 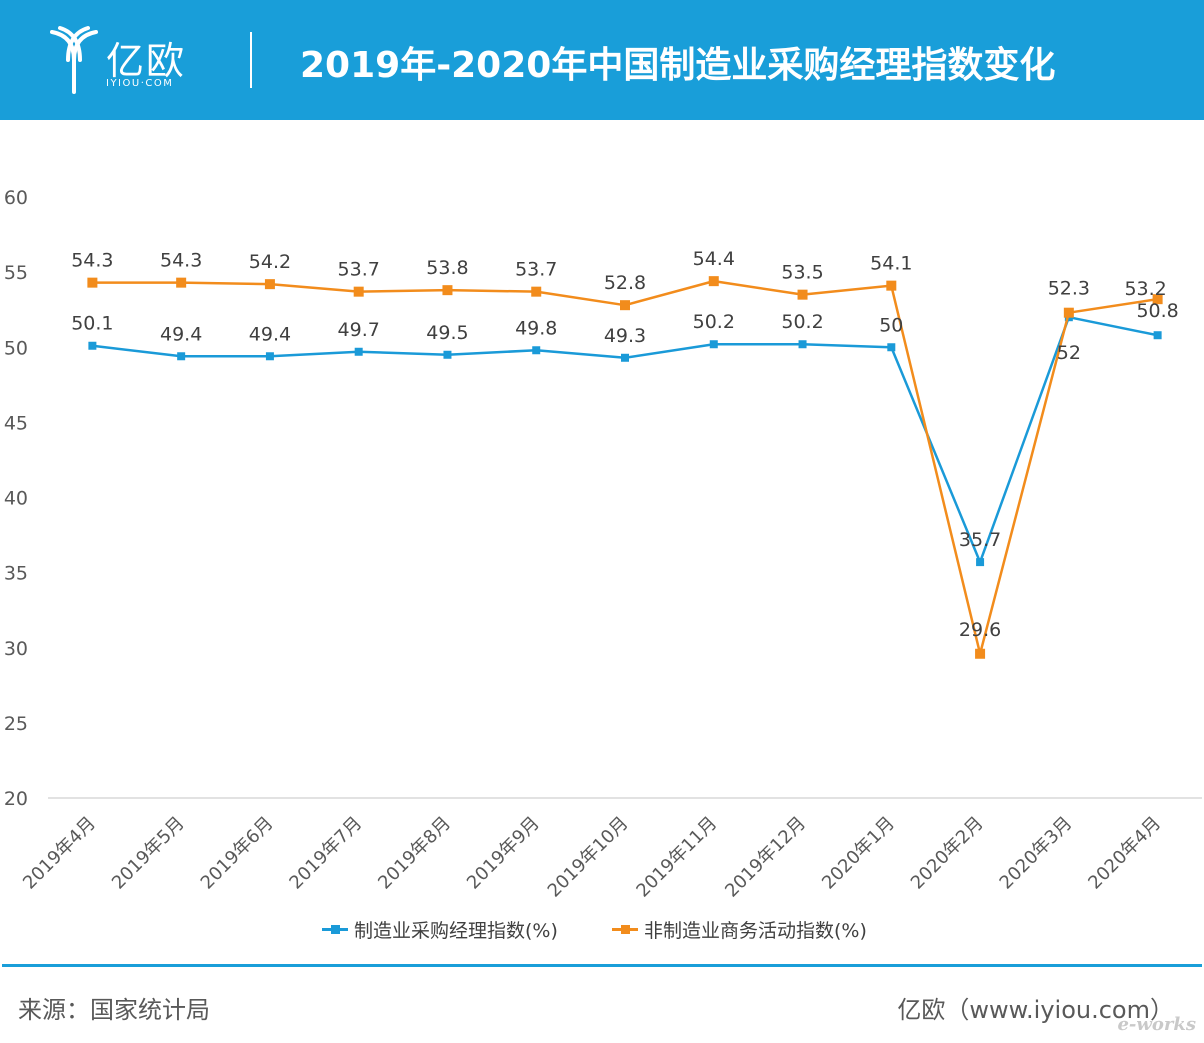 What do you see at coordinates (16, 198) in the screenshot?
I see `y-tick-label: 60` at bounding box center [16, 198].